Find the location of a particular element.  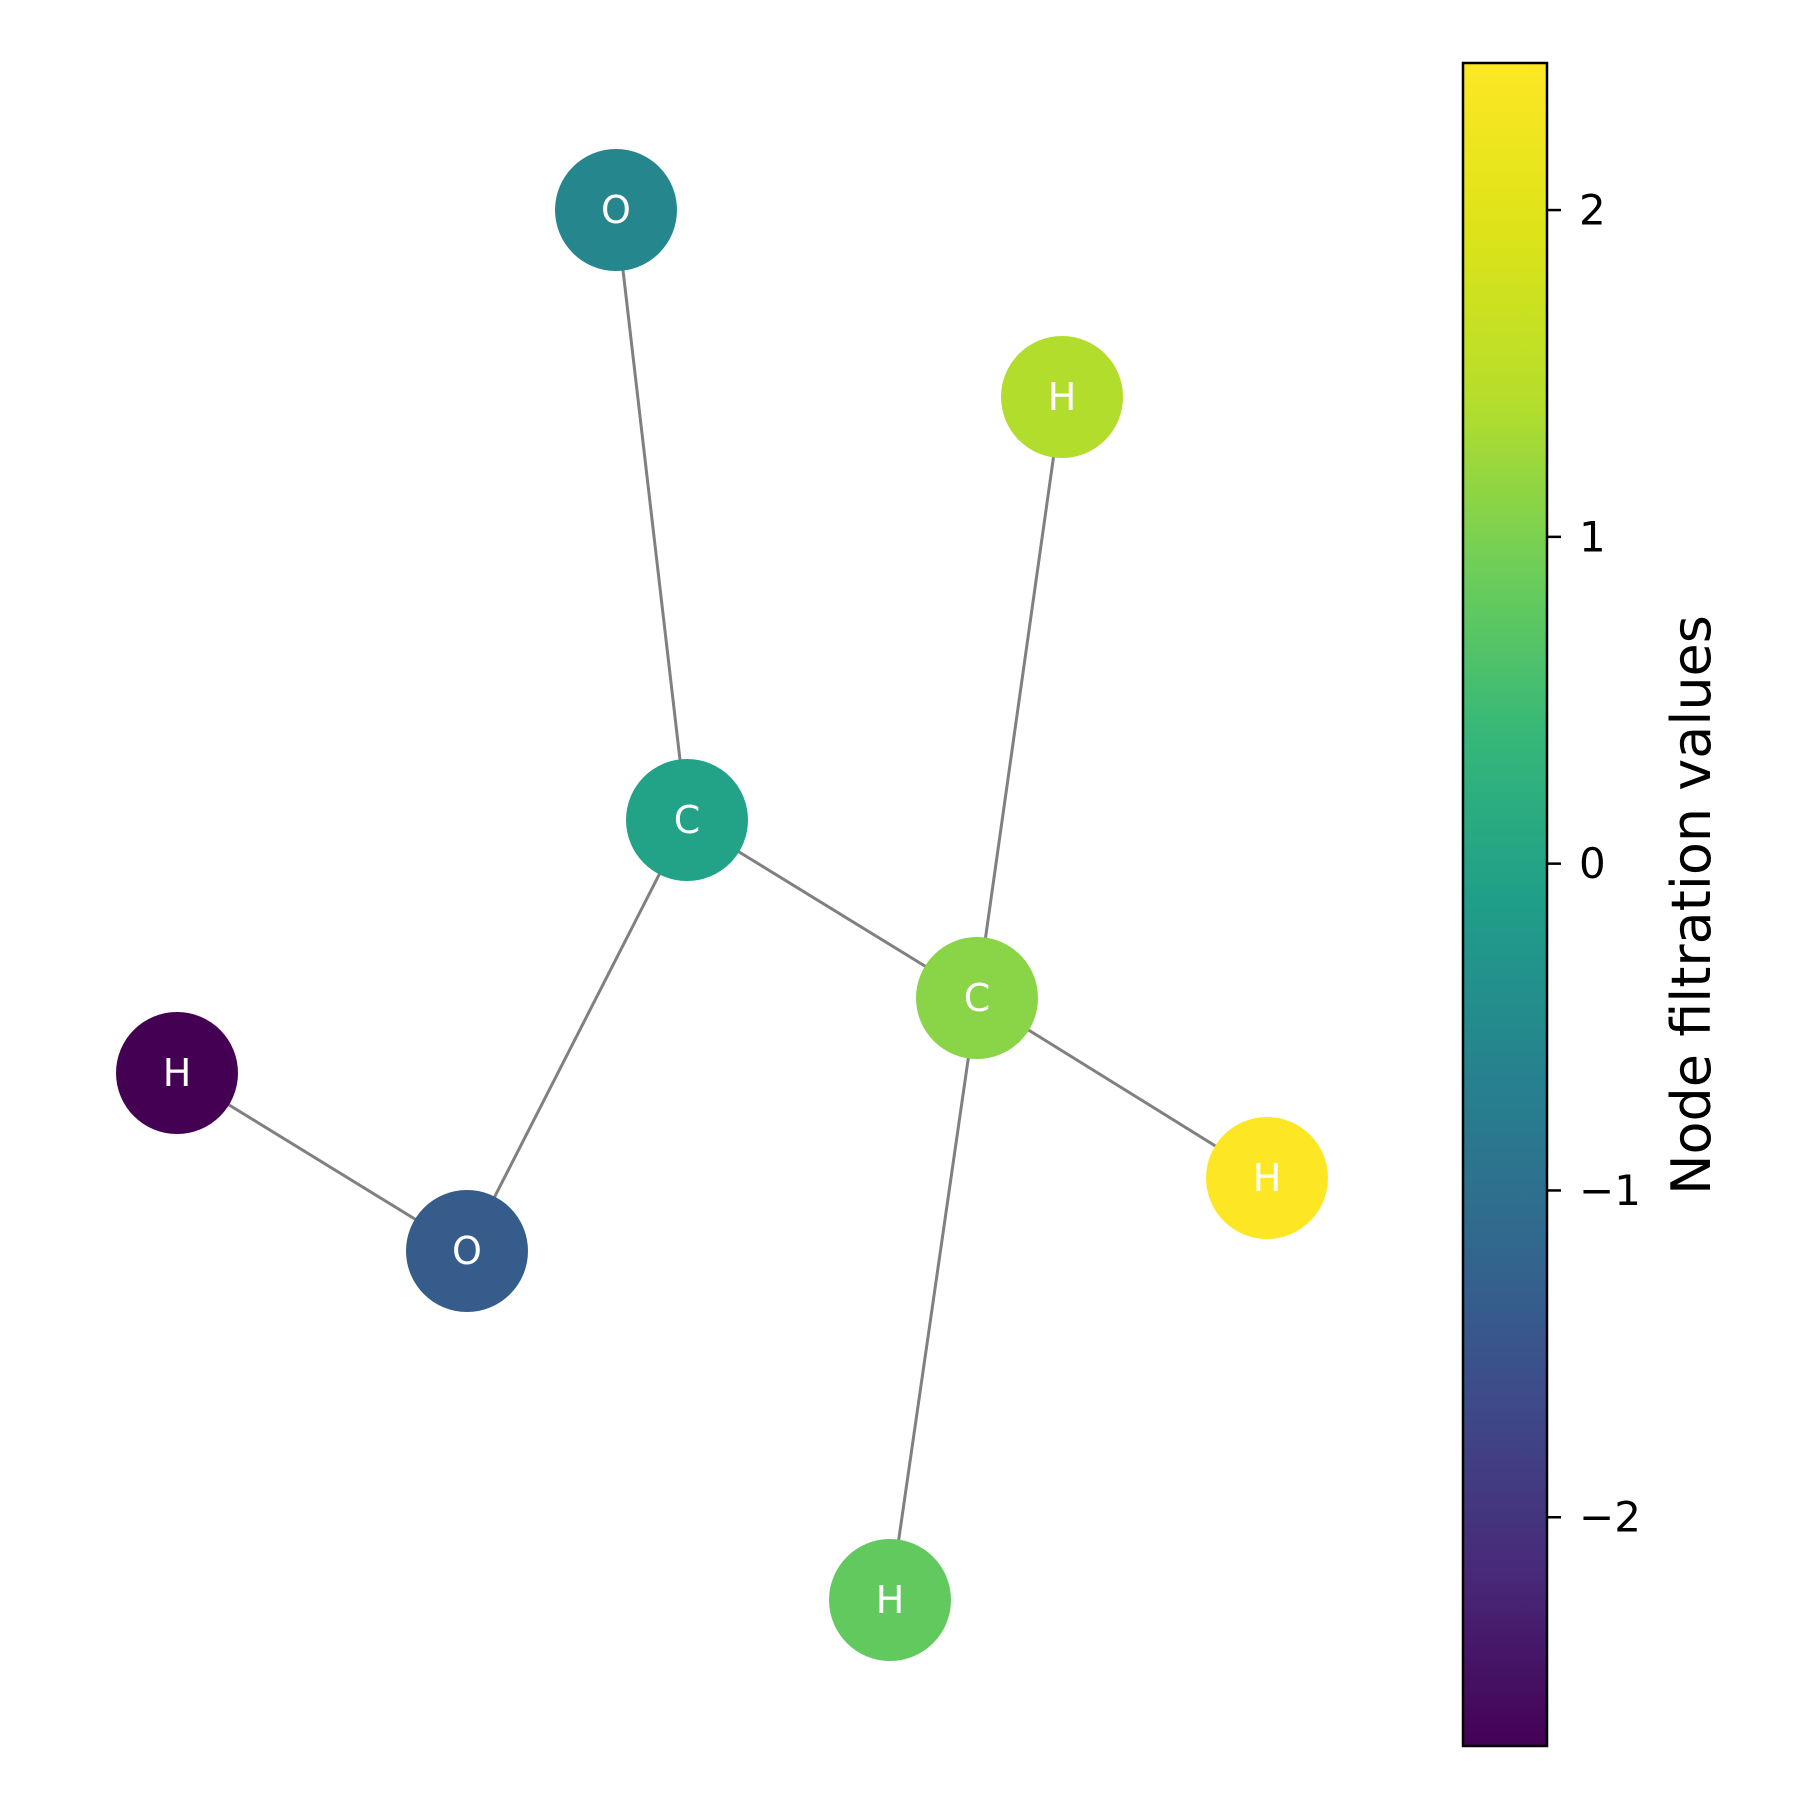

node-h4: H is located at coordinates (890, 1600).